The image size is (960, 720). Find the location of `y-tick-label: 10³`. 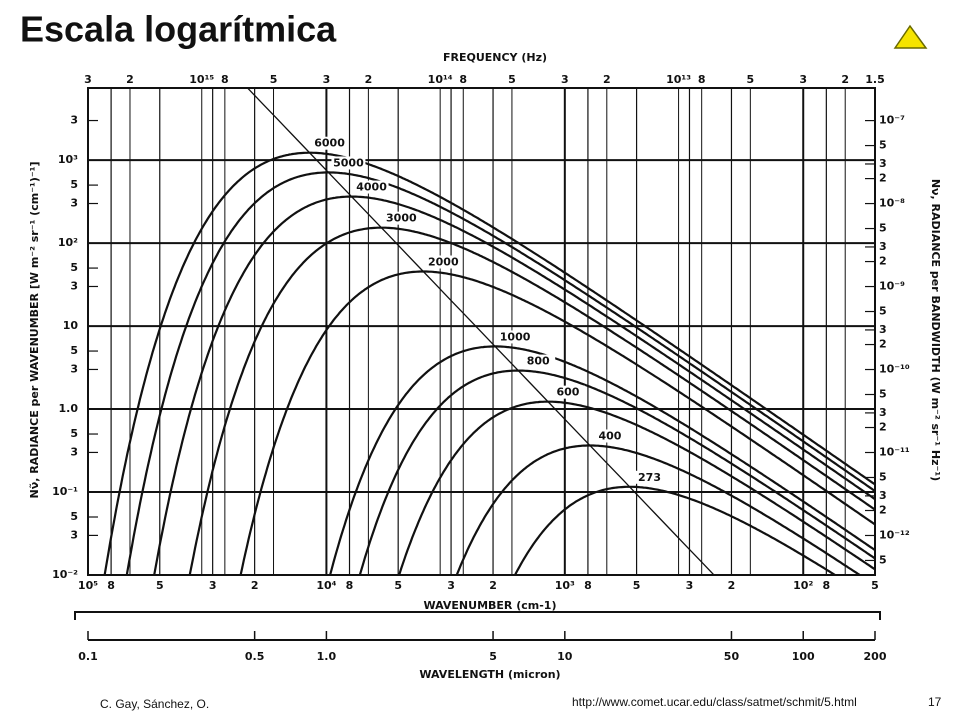

y-tick-label: 10³ is located at coordinates (68, 159).